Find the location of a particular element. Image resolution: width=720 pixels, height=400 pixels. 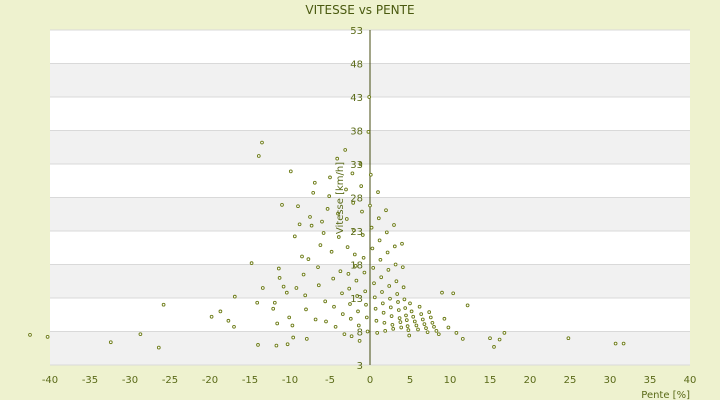

x-tick-label: -15 is located at coordinates (250, 380).